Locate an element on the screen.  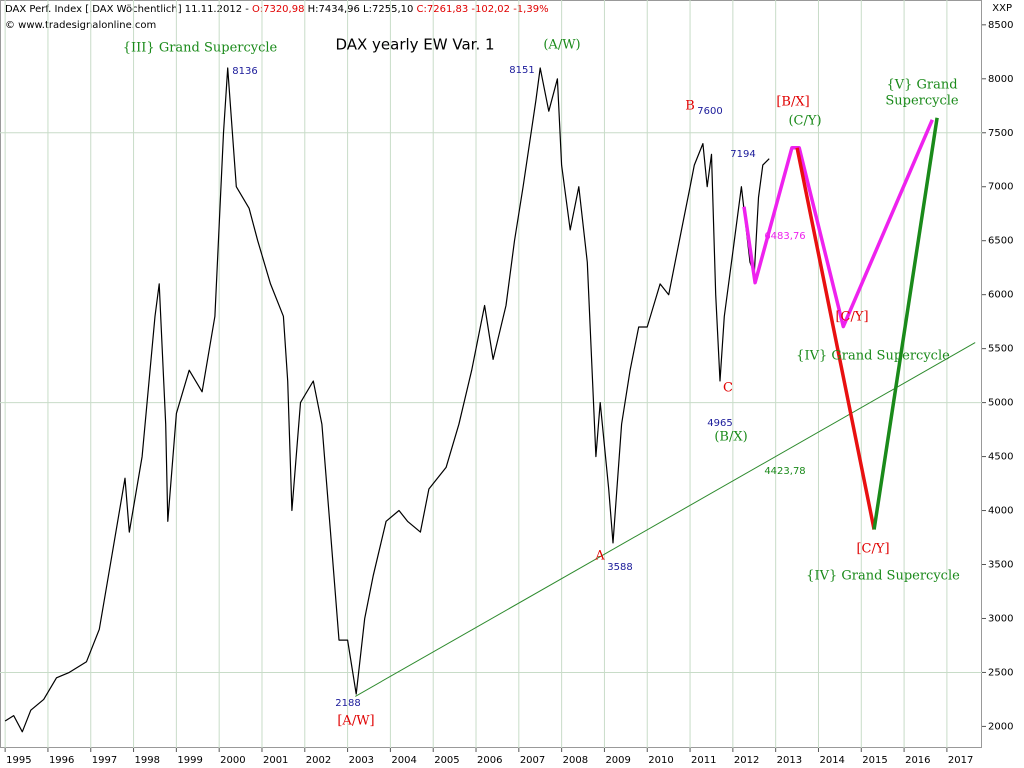
annotation: [A/W] is located at coordinates (355, 721).